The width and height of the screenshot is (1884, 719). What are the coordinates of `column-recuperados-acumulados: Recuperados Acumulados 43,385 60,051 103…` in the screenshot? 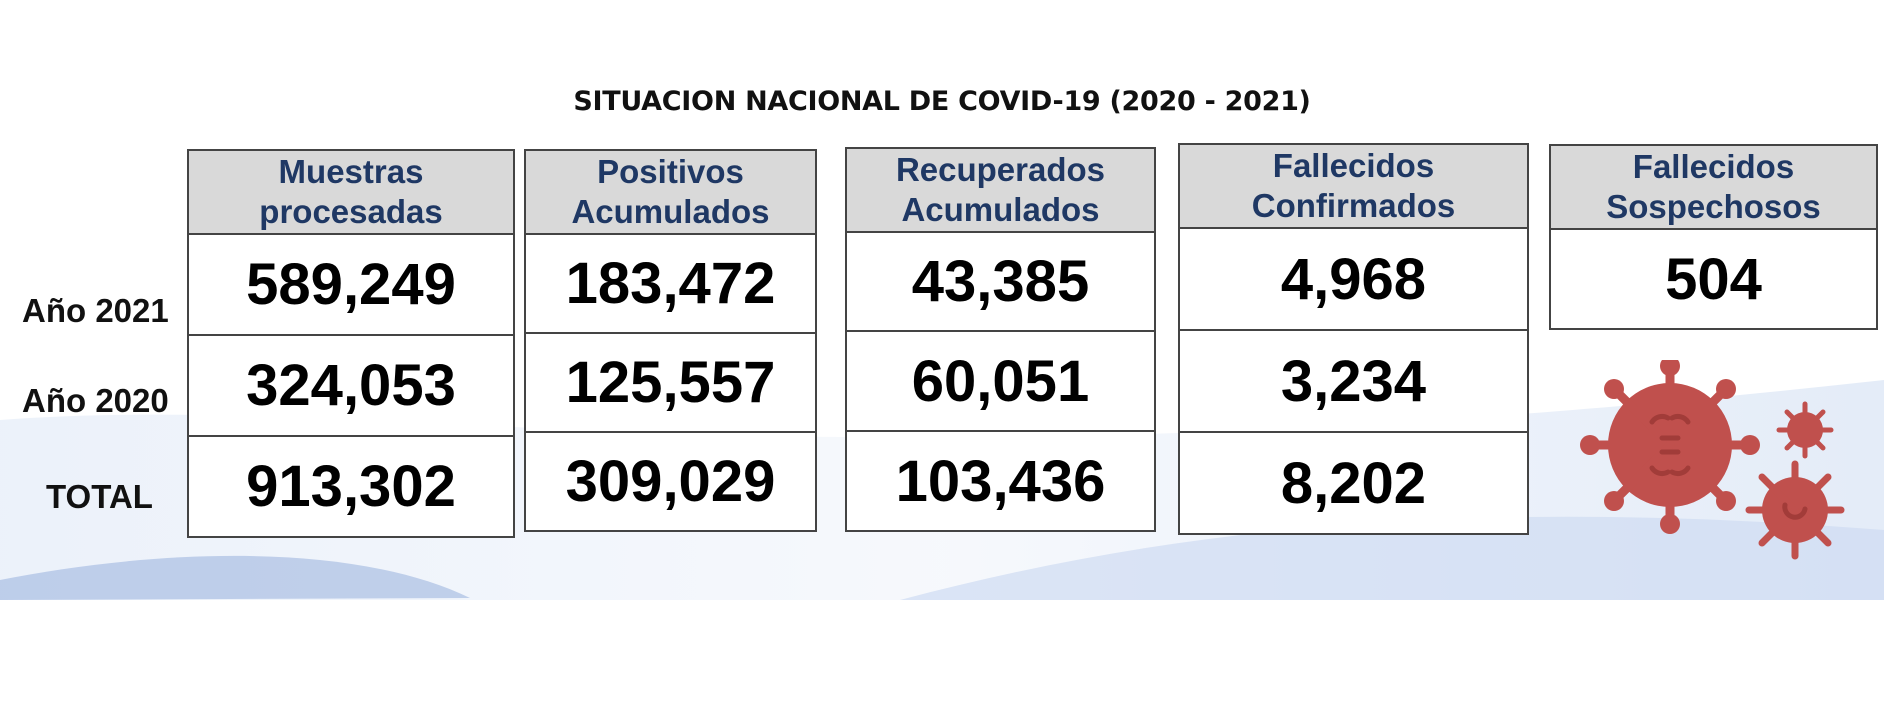 It's located at (1000, 339).